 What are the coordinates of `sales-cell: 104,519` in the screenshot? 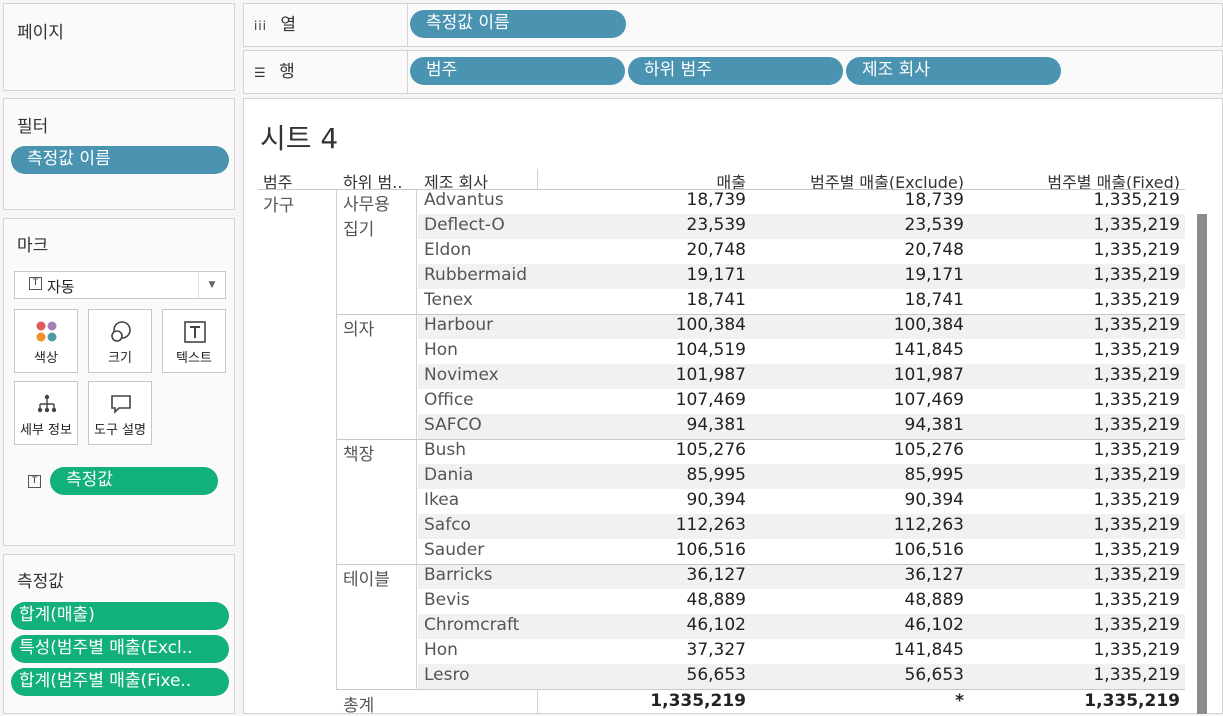 It's located at (710, 350).